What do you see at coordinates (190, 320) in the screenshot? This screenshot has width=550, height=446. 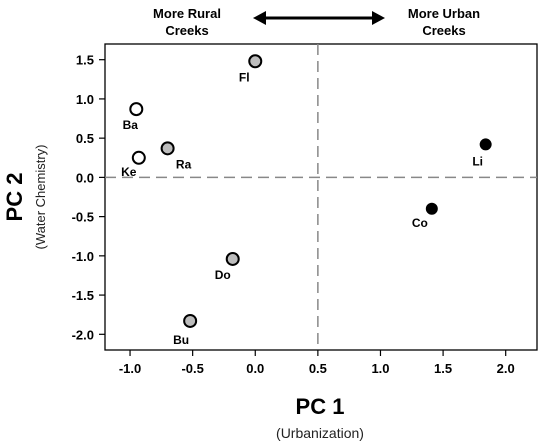 I see `point-bu` at bounding box center [190, 320].